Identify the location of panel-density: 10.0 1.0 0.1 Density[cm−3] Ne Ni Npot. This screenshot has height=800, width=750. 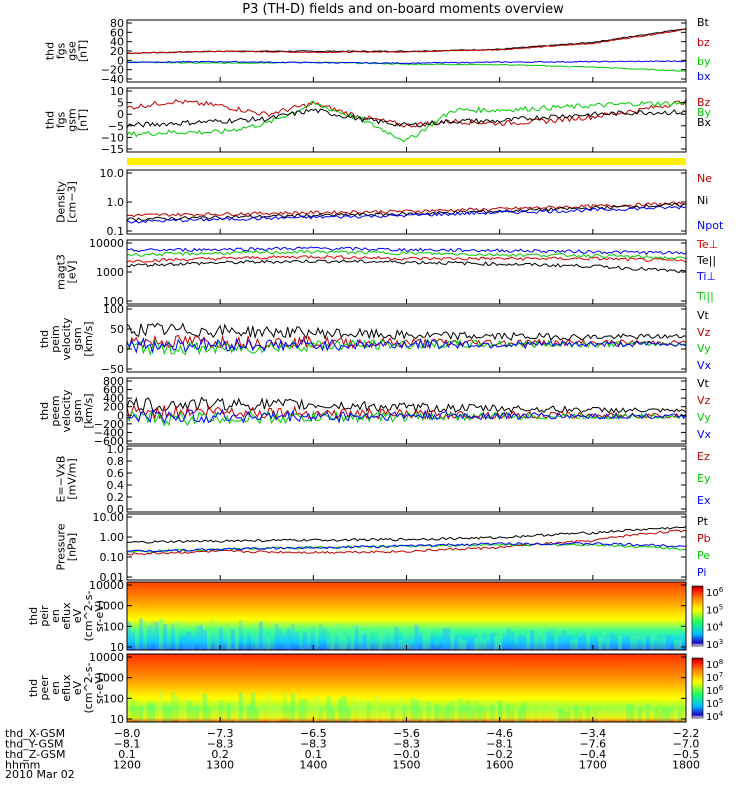
(389, 202).